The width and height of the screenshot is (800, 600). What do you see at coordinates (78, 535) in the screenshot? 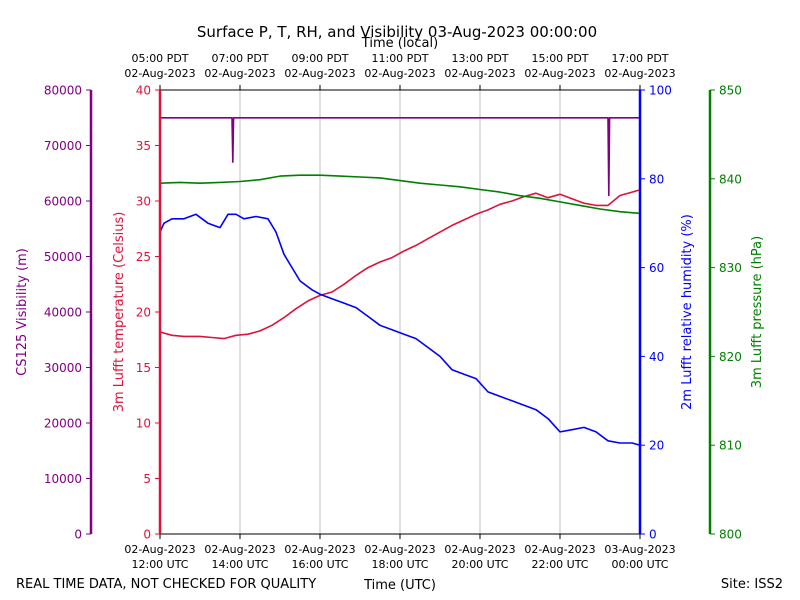
I see `visibility-tick-label: 0` at bounding box center [78, 535].